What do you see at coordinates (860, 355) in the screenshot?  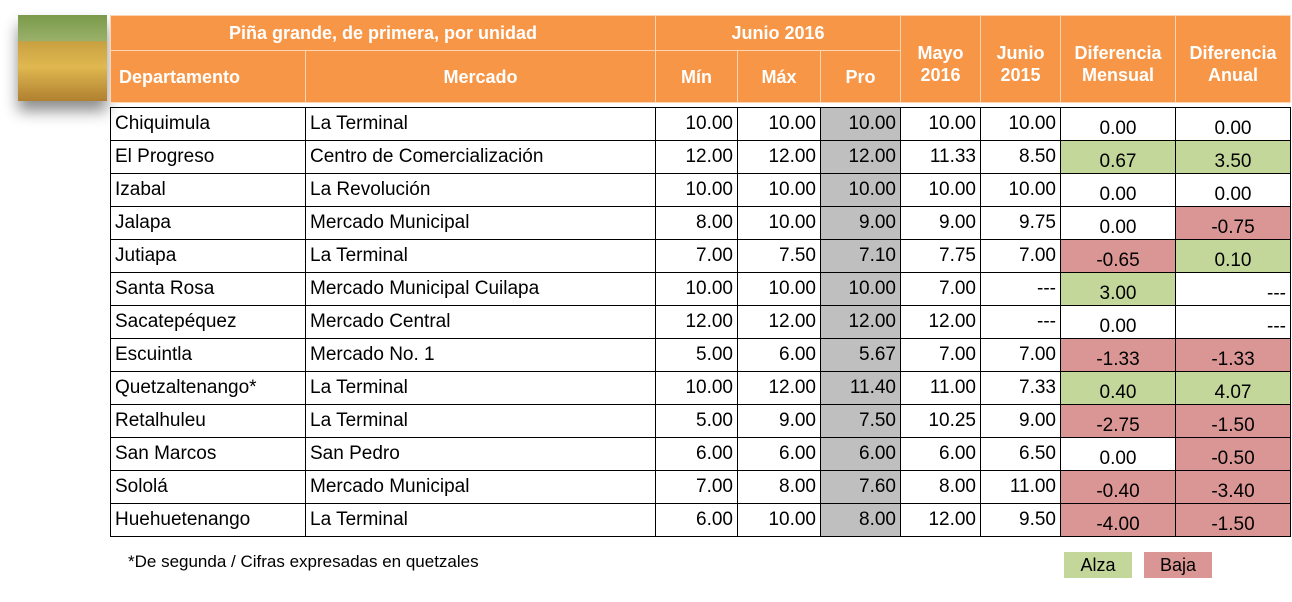 I see `table-cell: 5.67` at bounding box center [860, 355].